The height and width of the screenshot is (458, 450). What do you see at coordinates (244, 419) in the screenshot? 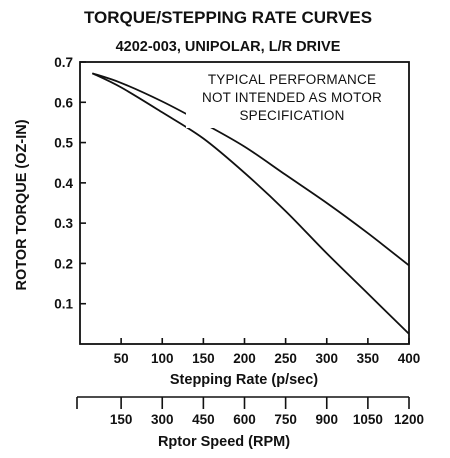
I see `secondary-tick-label: 600` at bounding box center [244, 419].